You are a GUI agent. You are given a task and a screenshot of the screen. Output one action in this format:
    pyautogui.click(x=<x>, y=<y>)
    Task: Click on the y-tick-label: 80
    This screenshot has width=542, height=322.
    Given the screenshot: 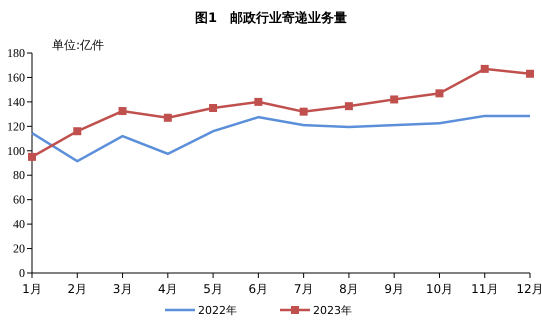 What is the action you would take?
    pyautogui.click(x=19, y=175)
    